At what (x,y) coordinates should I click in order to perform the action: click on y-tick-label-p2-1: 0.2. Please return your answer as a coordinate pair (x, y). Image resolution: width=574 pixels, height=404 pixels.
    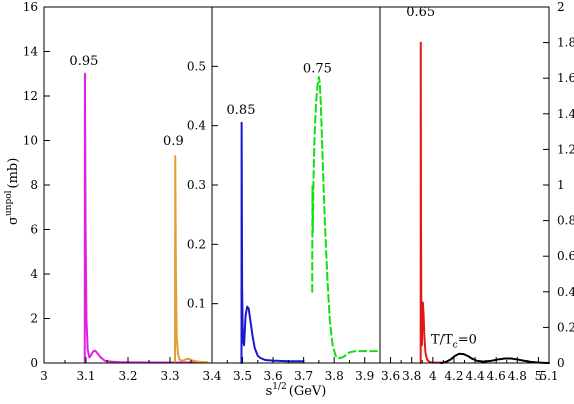
    Looking at the image, I should click on (196, 244).